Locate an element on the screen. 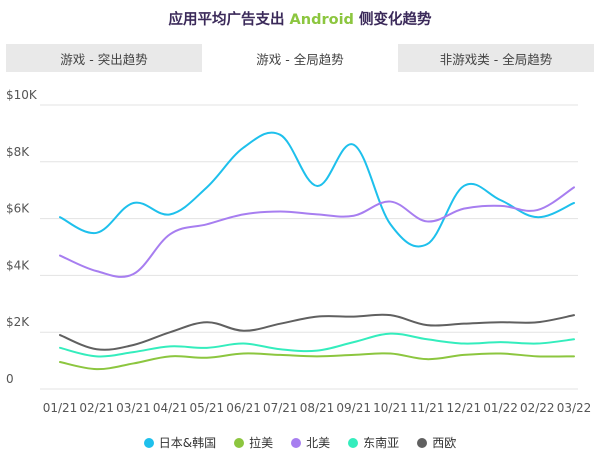 The height and width of the screenshot is (458, 600). y-tick-label: $6K is located at coordinates (18, 209).